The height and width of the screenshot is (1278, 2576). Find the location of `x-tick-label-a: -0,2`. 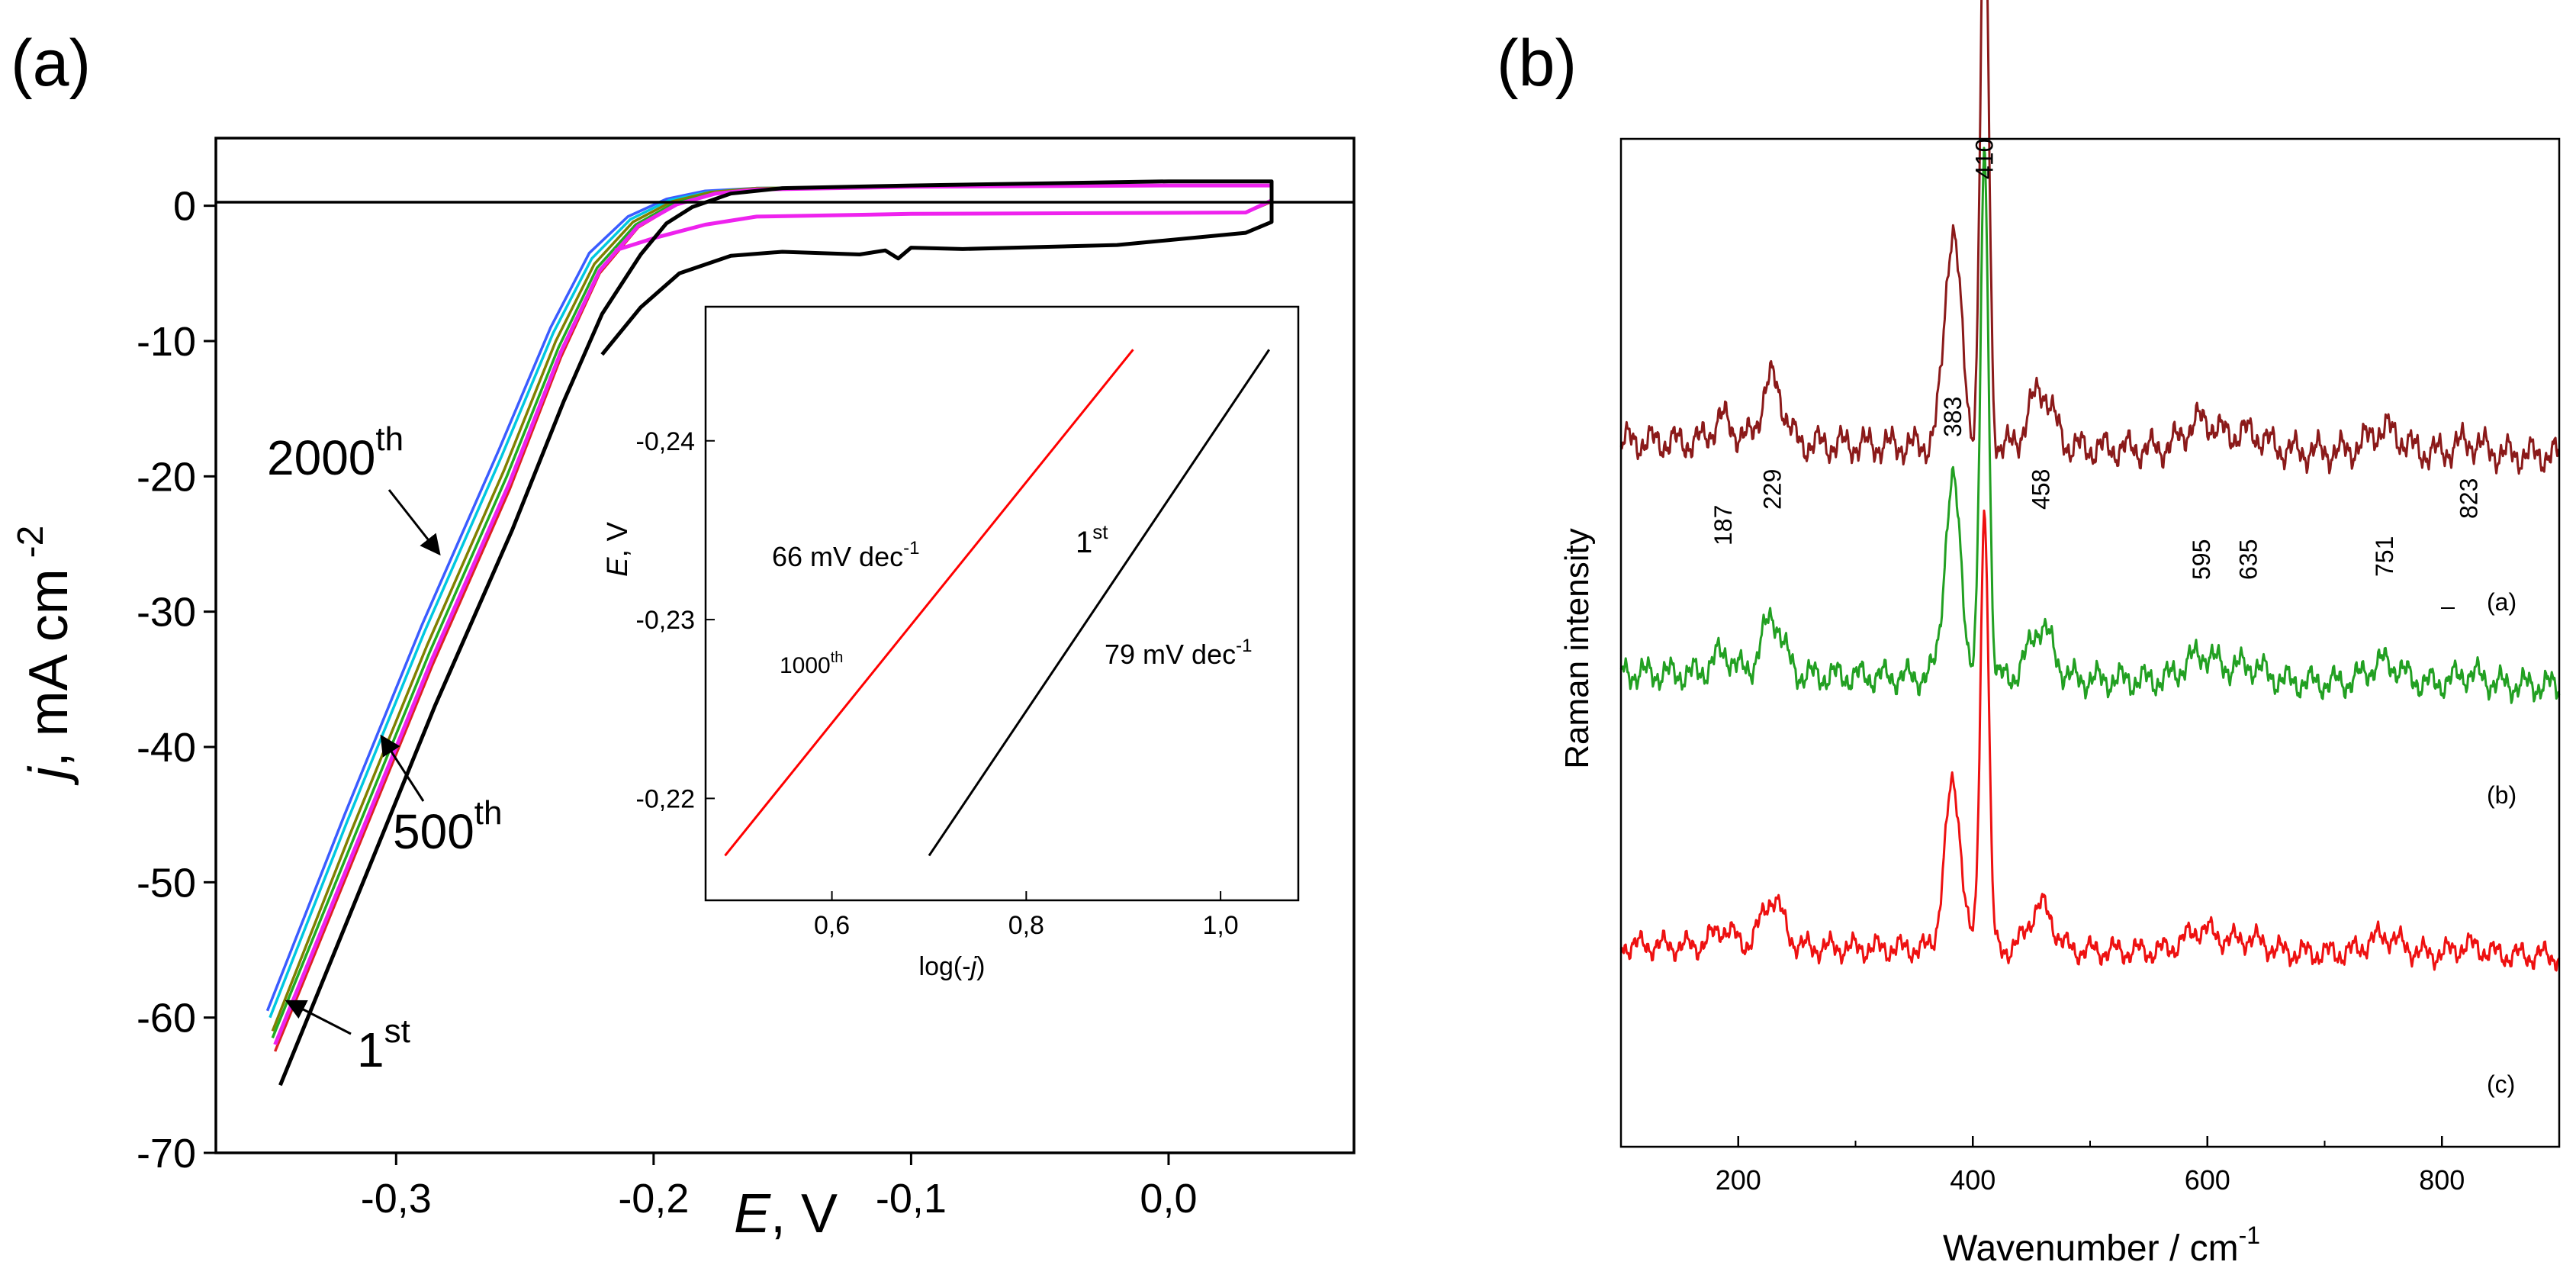

x-tick-label-a: -0,2 is located at coordinates (653, 1199).